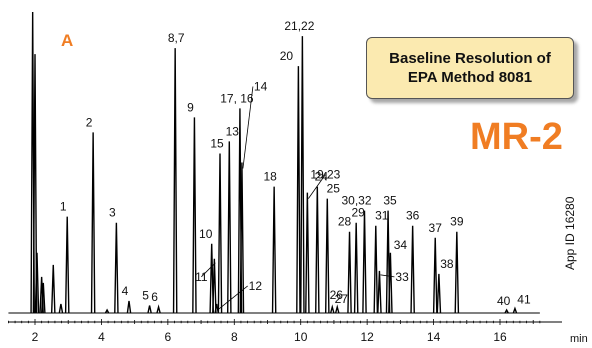 The width and height of the screenshot is (592, 348). Describe the element at coordinates (287, 56) in the screenshot. I see `peak-label: 20` at that location.